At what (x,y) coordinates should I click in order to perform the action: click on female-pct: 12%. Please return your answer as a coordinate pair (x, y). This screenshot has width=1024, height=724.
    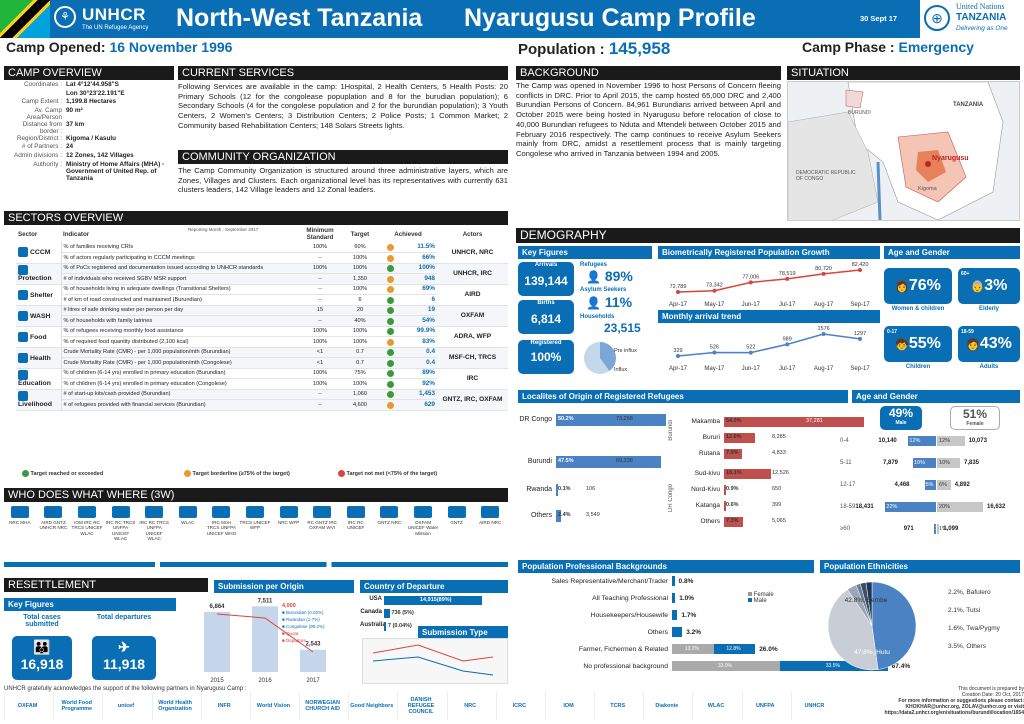
    Looking at the image, I should click on (945, 441).